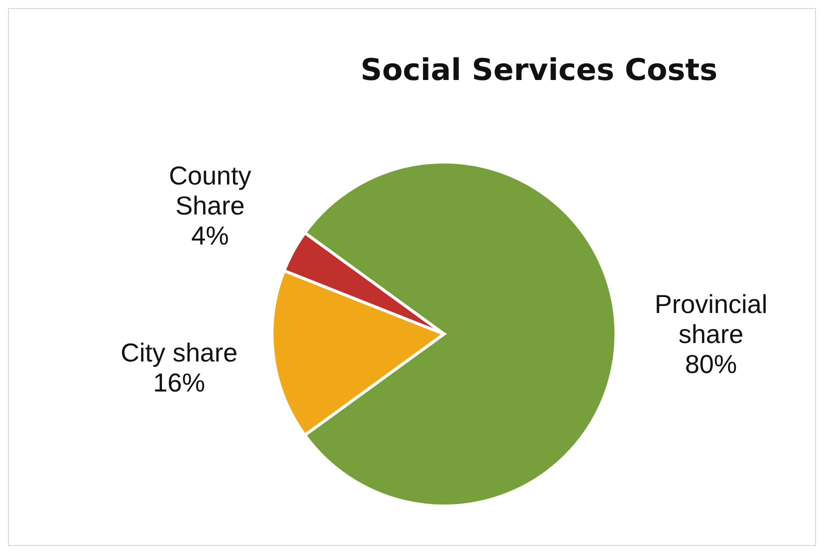 This screenshot has height=554, width=824. Describe the element at coordinates (711, 364) in the screenshot. I see `data-label: 80%` at that location.